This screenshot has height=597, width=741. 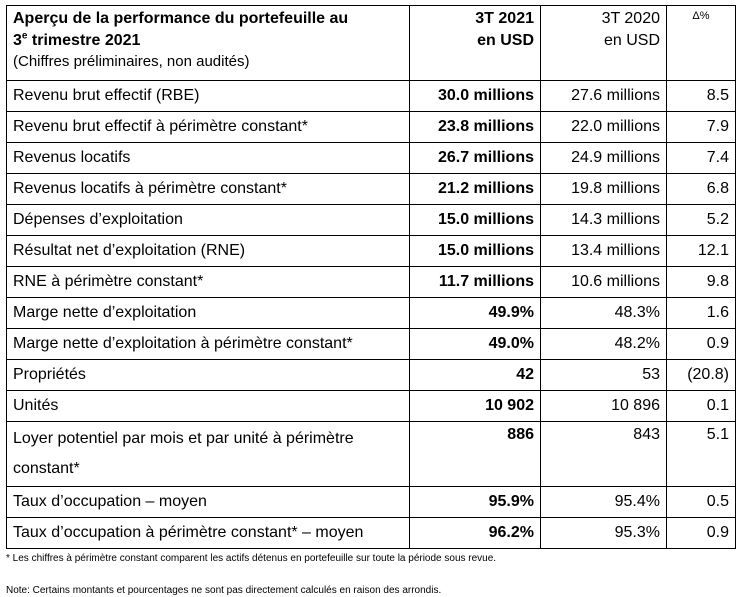 I want to click on row-previous-value: 24.9 millions, so click(x=603, y=158).